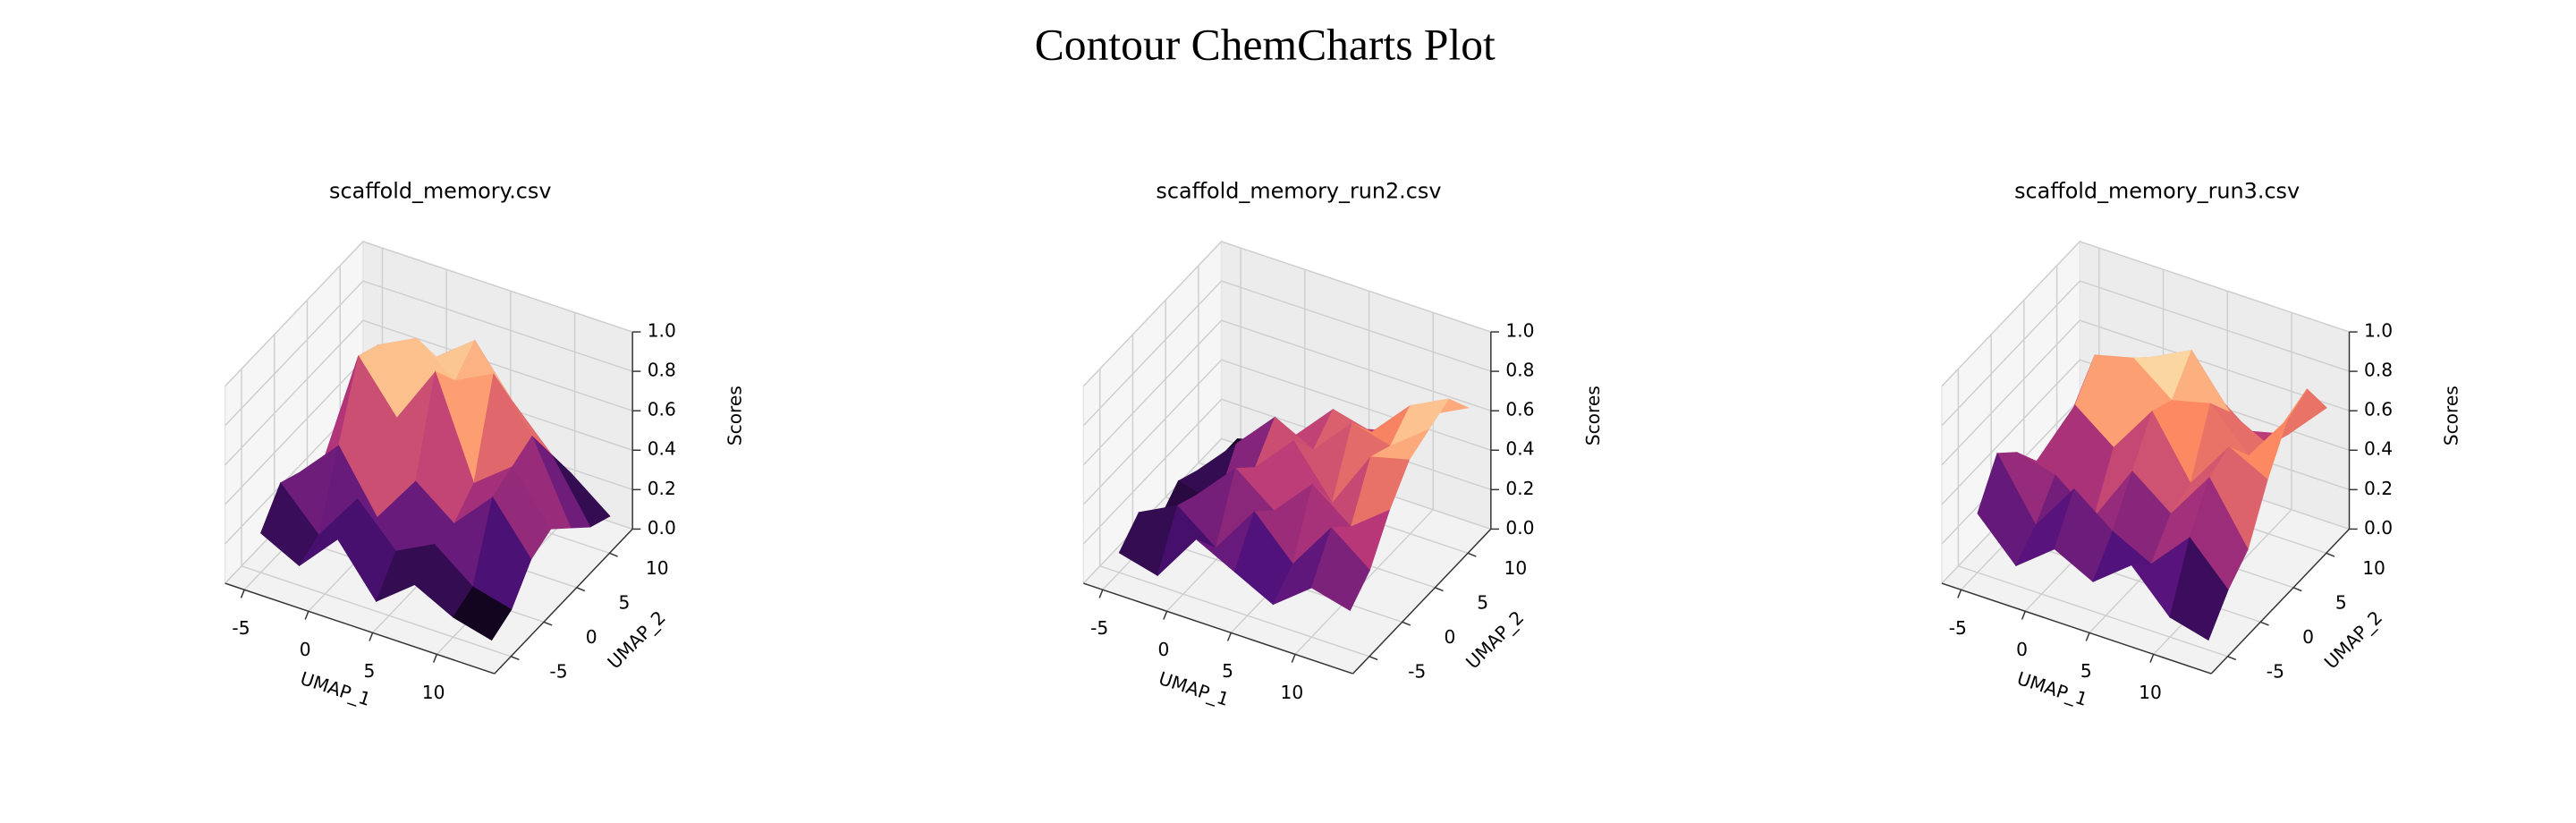  Describe the element at coordinates (1265, 44) in the screenshot. I see `figure-title: Contour ChemCharts Plot` at that location.